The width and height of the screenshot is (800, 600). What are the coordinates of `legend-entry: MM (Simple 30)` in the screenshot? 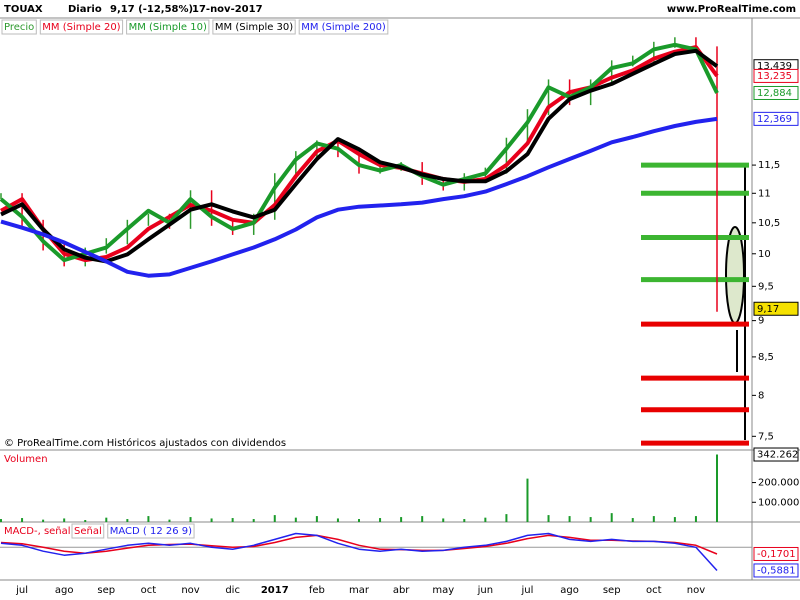 It's located at (254, 27).